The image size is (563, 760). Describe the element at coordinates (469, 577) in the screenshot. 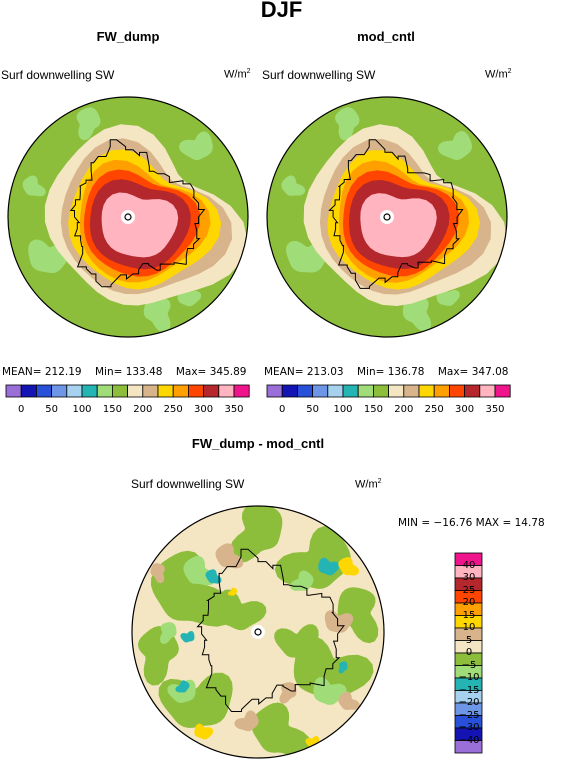

I see `diff-colorbar-tick-label: 30` at that location.